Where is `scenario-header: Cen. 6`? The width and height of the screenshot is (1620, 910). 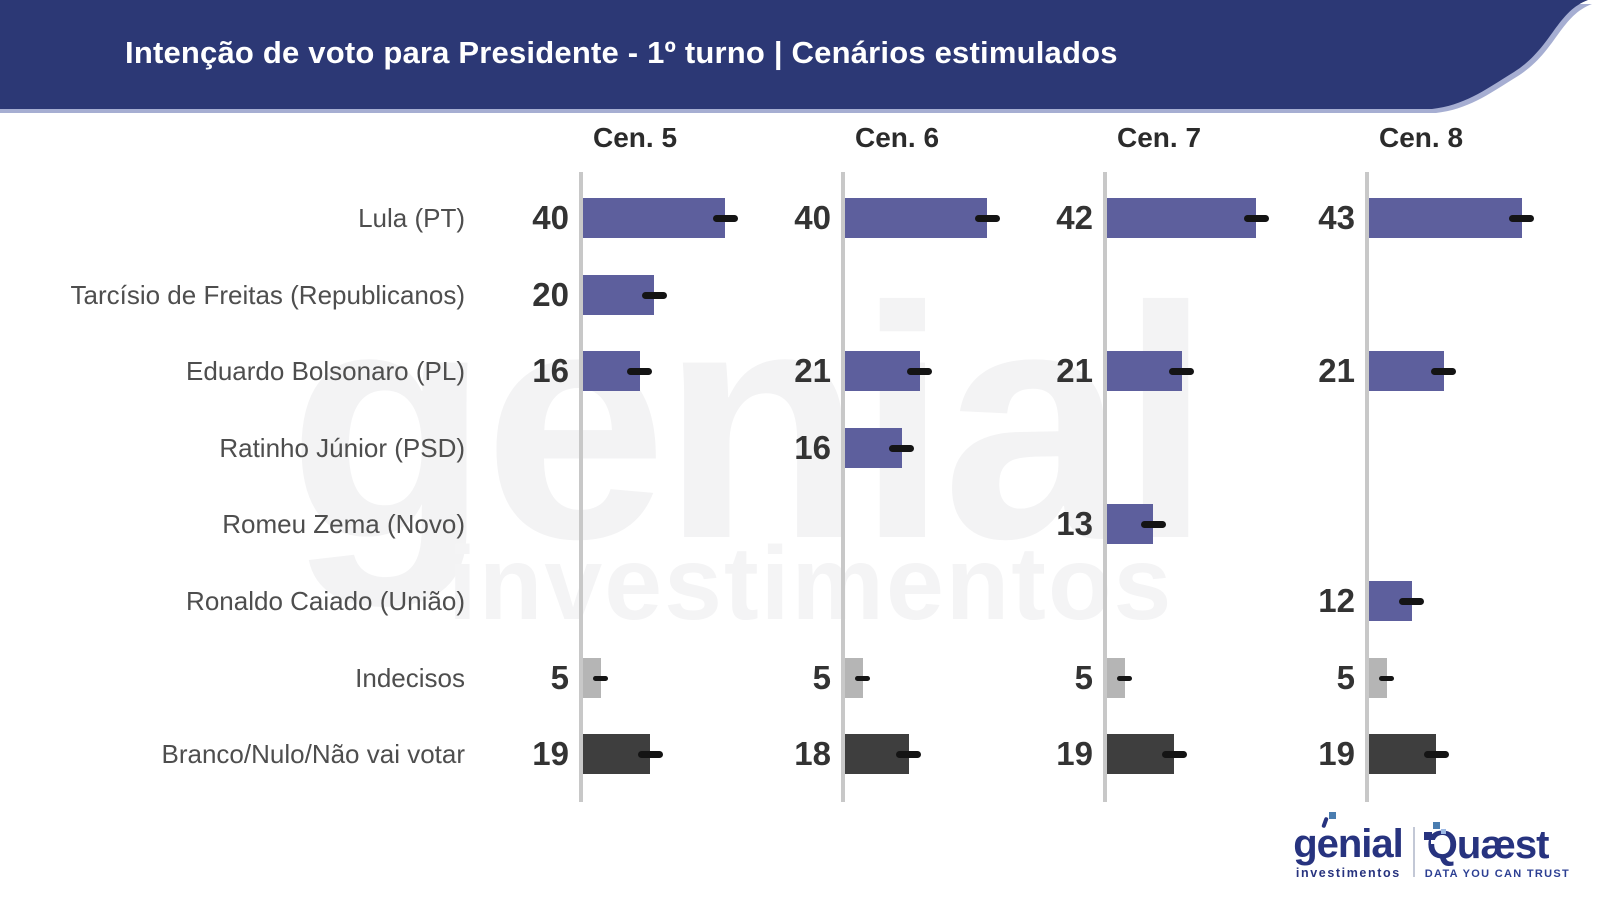
scenario-header: Cen. 6 is located at coordinates (897, 137).